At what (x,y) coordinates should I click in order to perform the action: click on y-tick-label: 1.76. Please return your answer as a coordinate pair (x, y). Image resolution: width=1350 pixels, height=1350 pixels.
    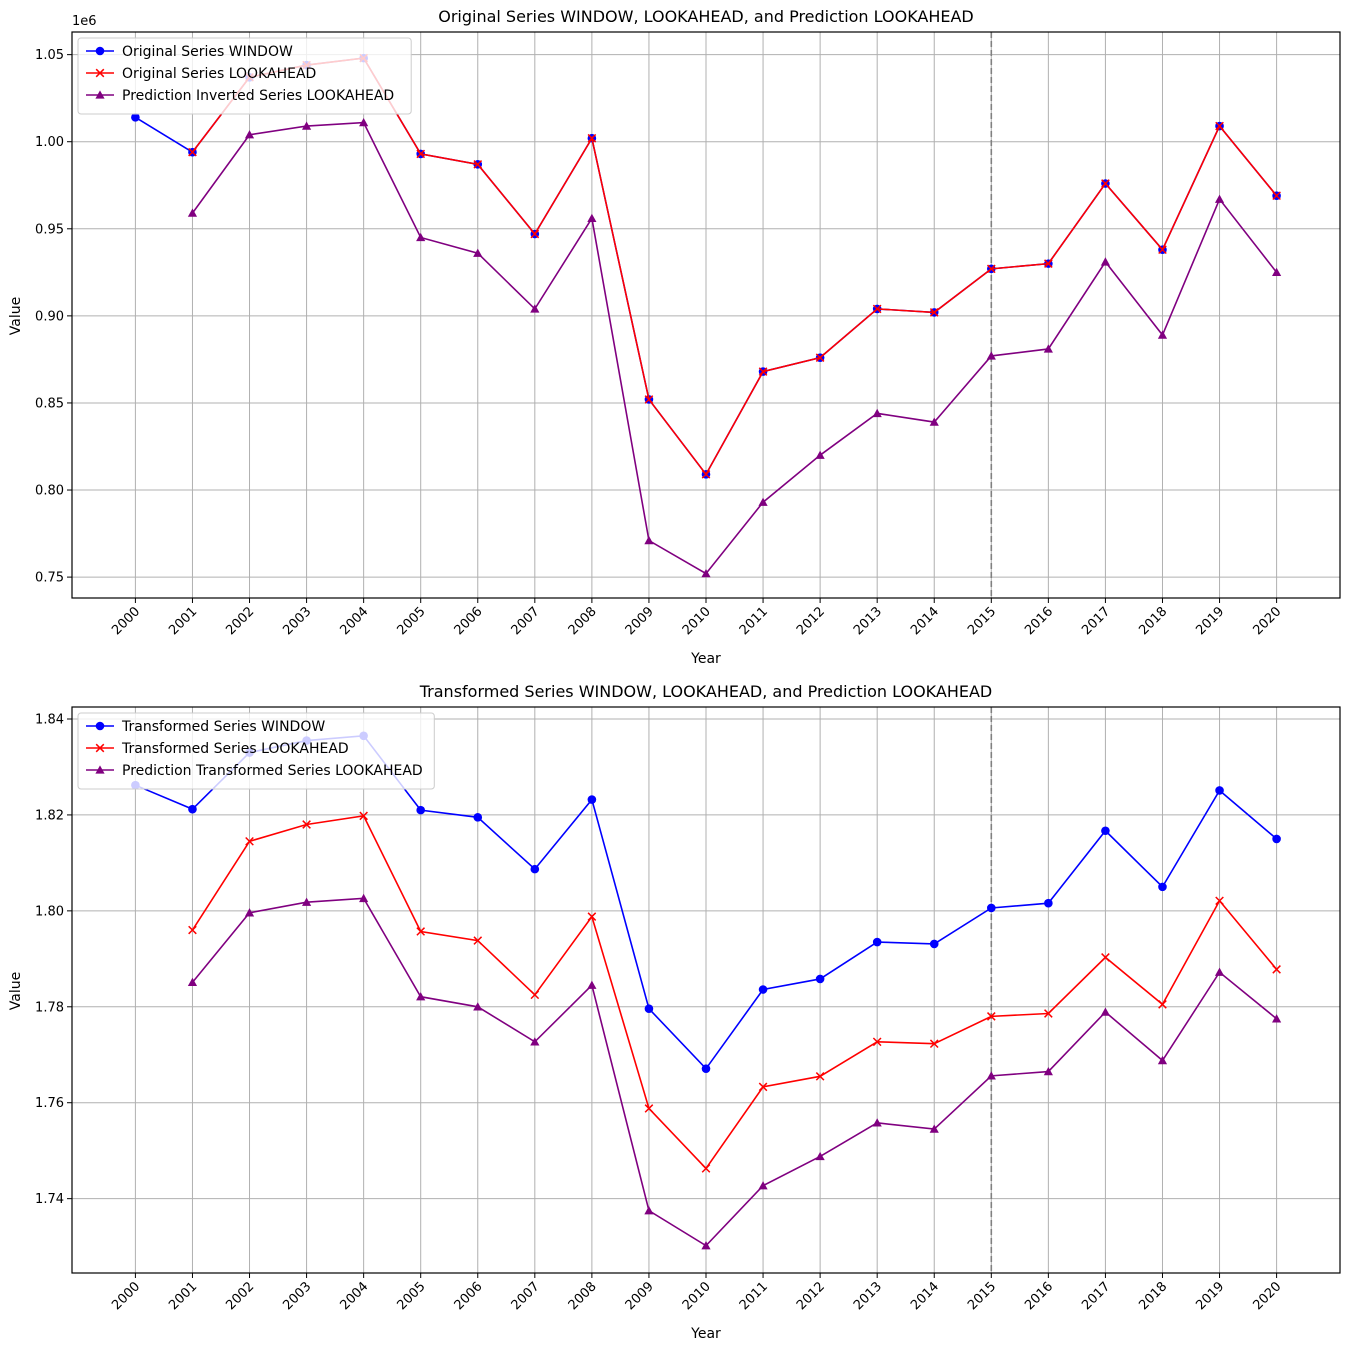
    Looking at the image, I should click on (49, 1103).